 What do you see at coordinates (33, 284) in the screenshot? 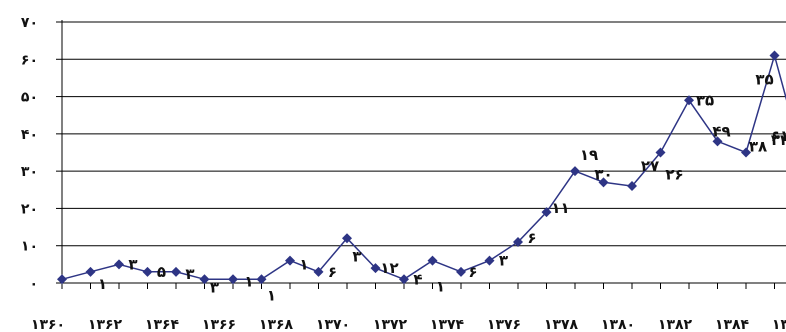
I see `y-tick-label: ۰` at bounding box center [33, 284].